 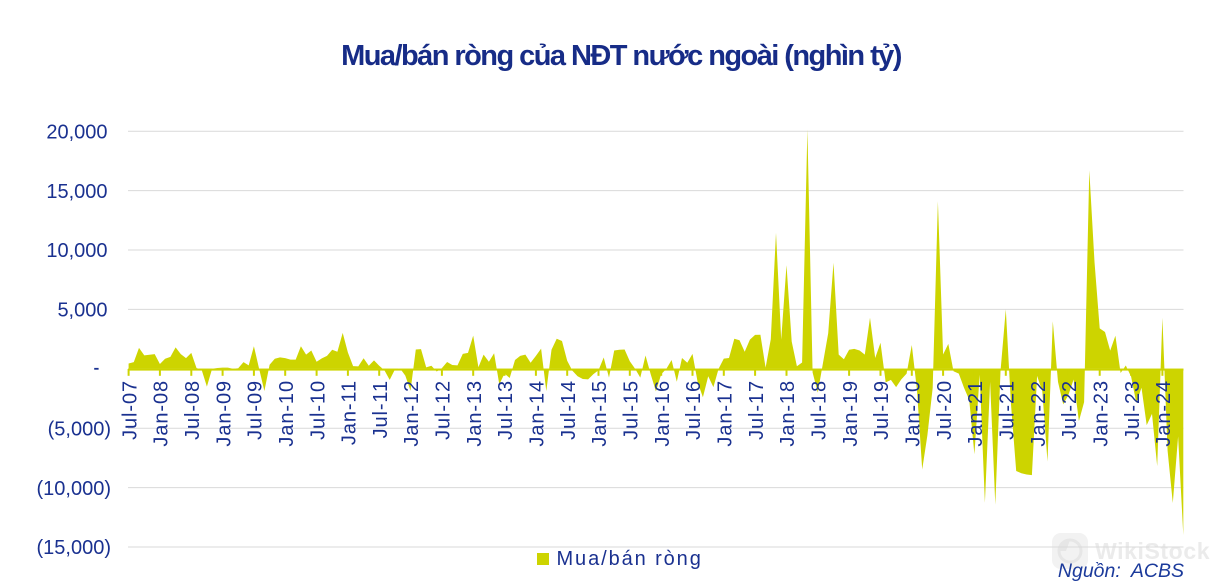 I want to click on svg-text: Jan-12, so click(x=412, y=413).